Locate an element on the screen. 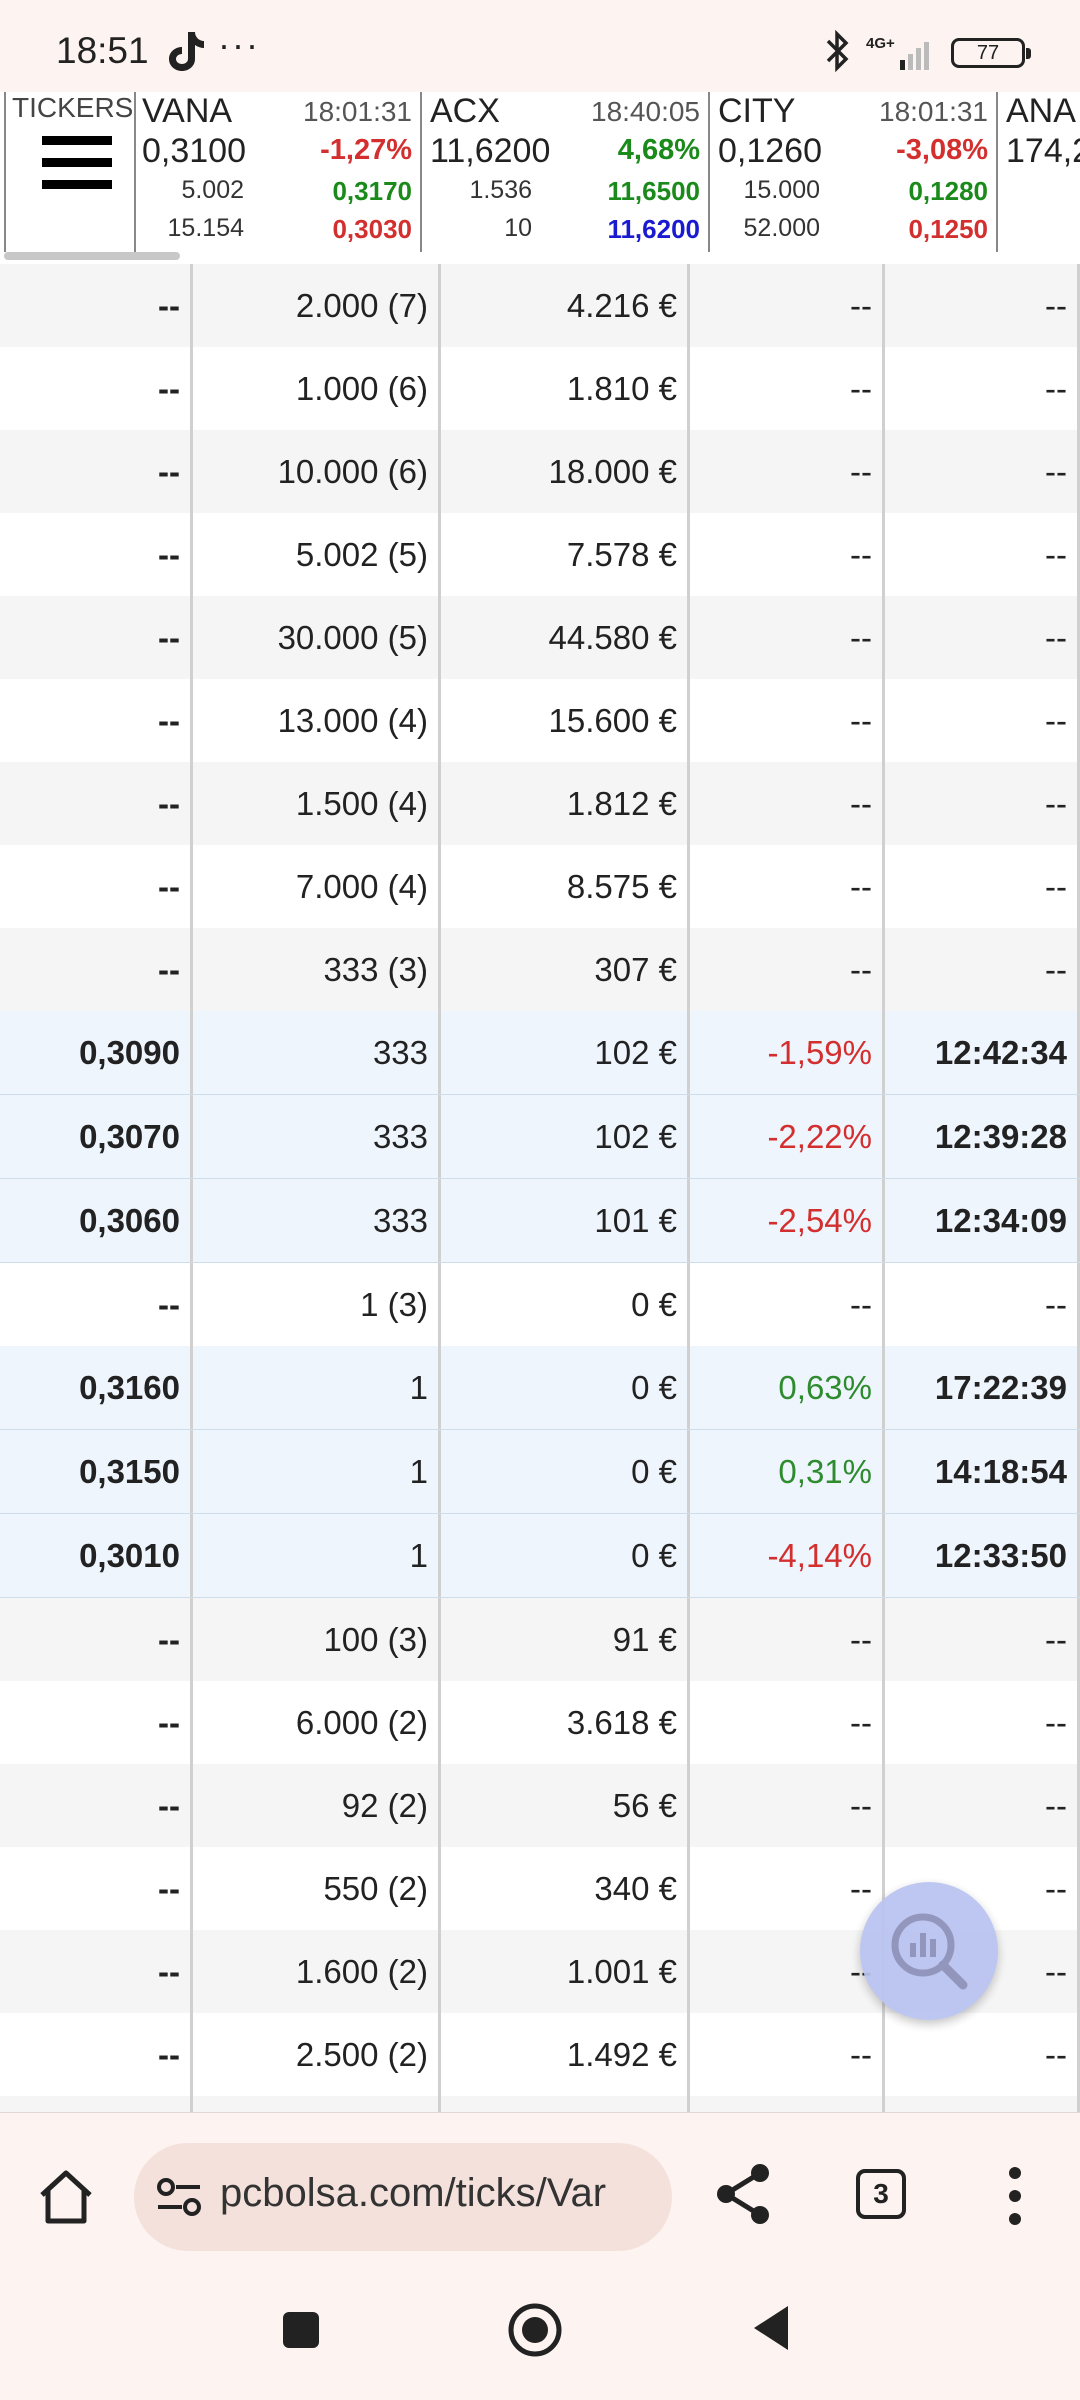 The width and height of the screenshot is (1080, 2400). table-row: -- 13.000 (4) 15.600 € -- -- is located at coordinates (540, 720).